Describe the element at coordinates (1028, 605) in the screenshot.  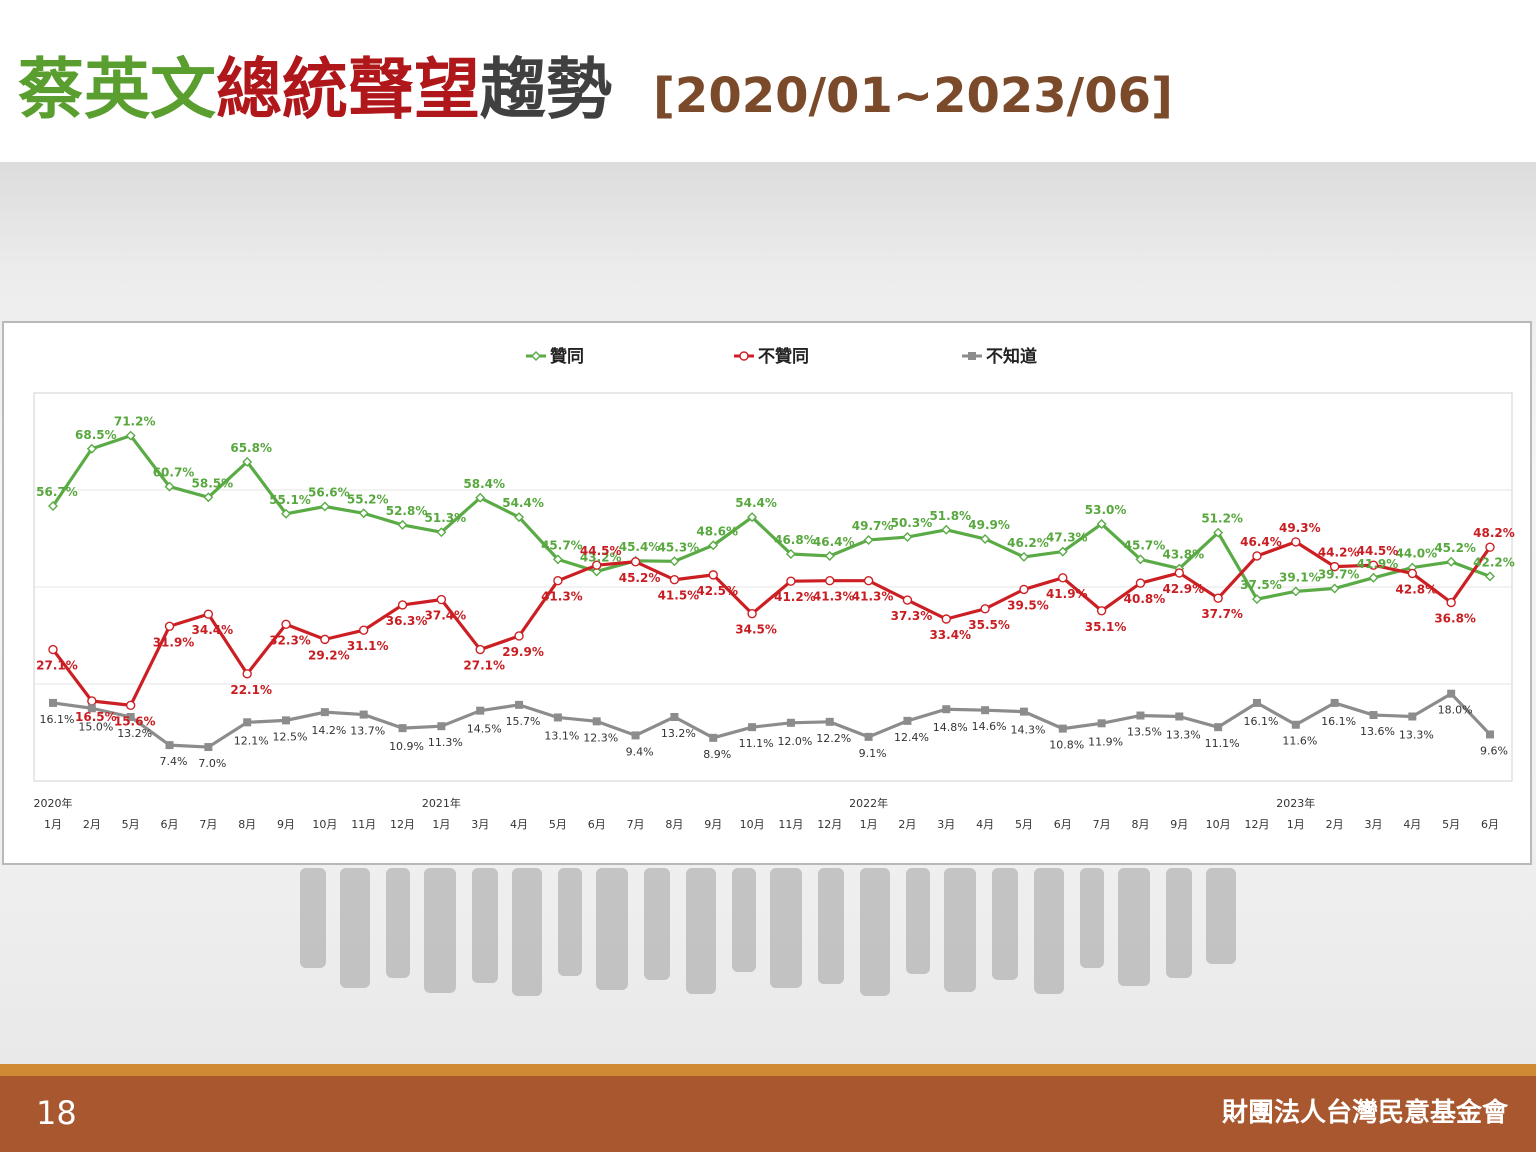
I see `data-label-disapprove: 39.5%` at that location.